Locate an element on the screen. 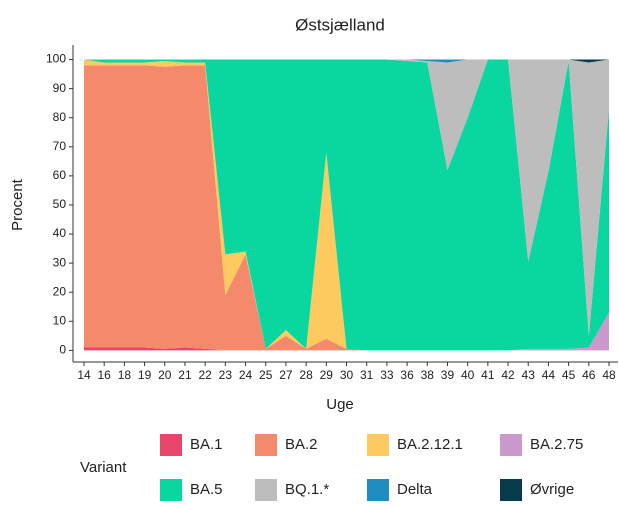 This screenshot has width=619, height=508. y-tick-label: 90 is located at coordinates (60, 88).